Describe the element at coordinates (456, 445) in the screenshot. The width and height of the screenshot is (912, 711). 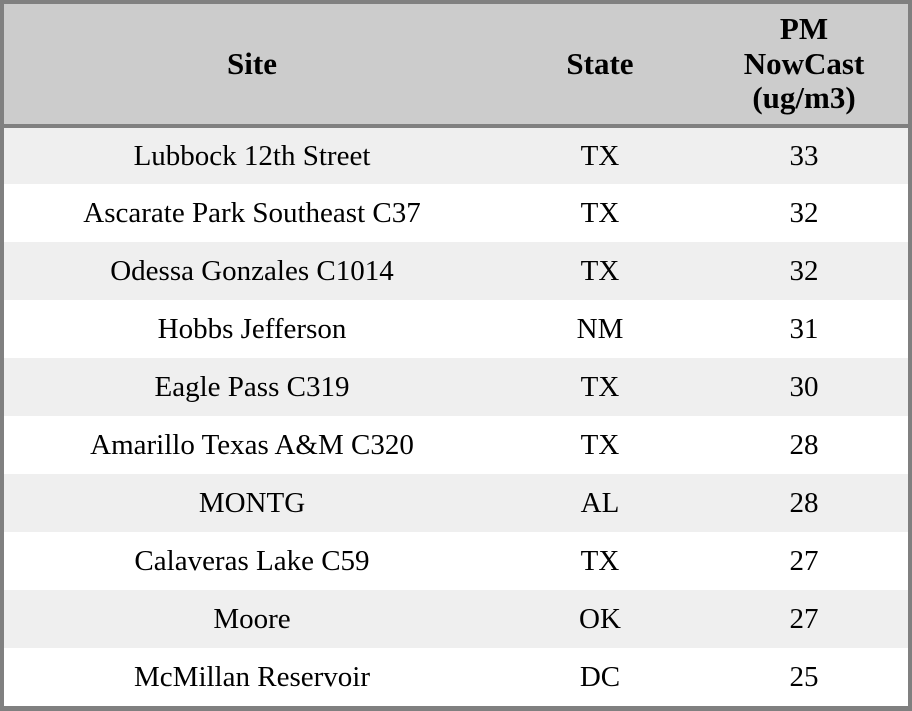
I see `table-row: Amarillo Texas A&M C320 TX 28` at that location.